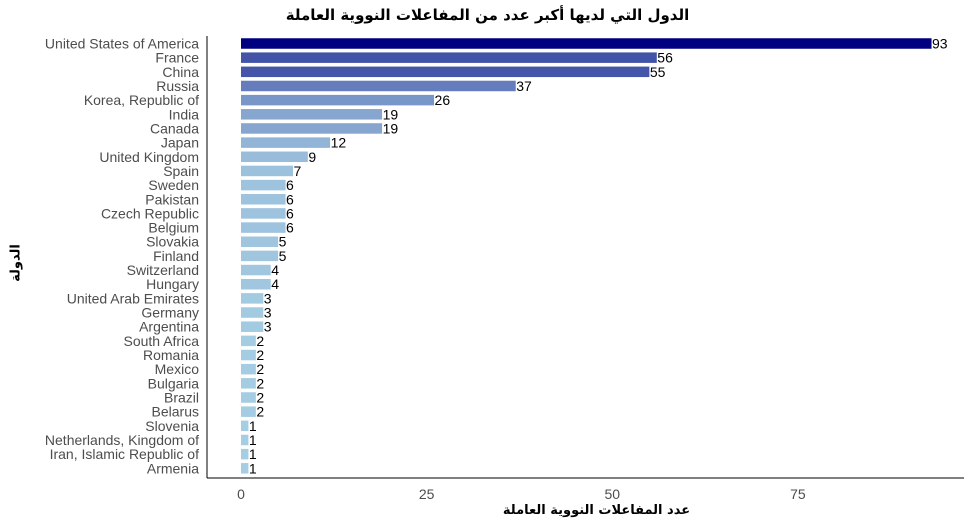 The image size is (975, 529). Describe the element at coordinates (180, 143) in the screenshot. I see `category-label: Japan` at that location.